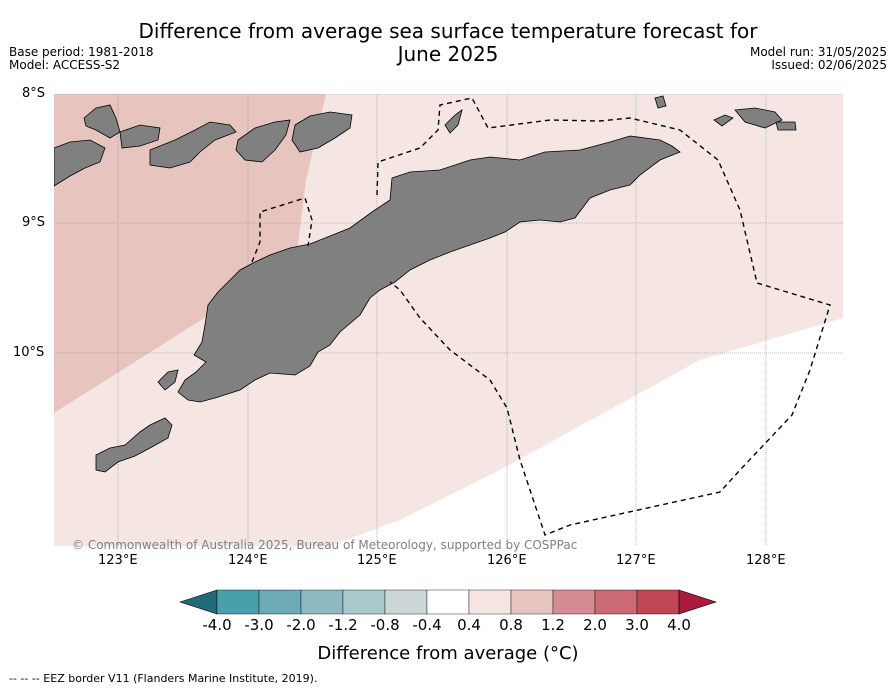 The image size is (896, 690). What do you see at coordinates (829, 65) in the screenshot?
I see `issued-date: Issued: 02/06/2025` at bounding box center [829, 65].